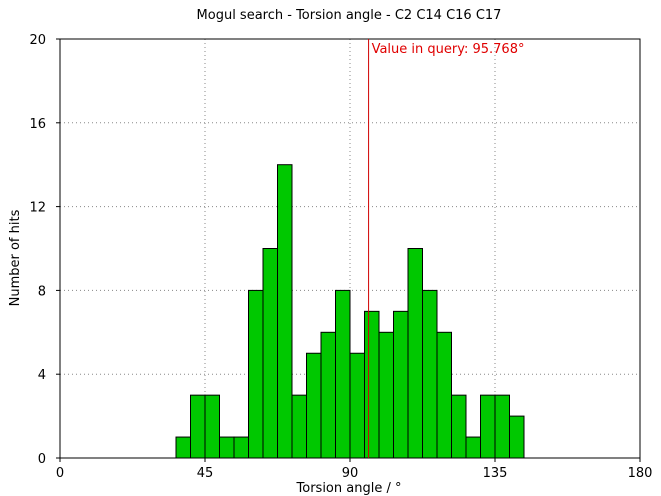 The height and width of the screenshot is (496, 661). What do you see at coordinates (37, 208) in the screenshot?
I see `y-tick-label: 12` at bounding box center [37, 208].